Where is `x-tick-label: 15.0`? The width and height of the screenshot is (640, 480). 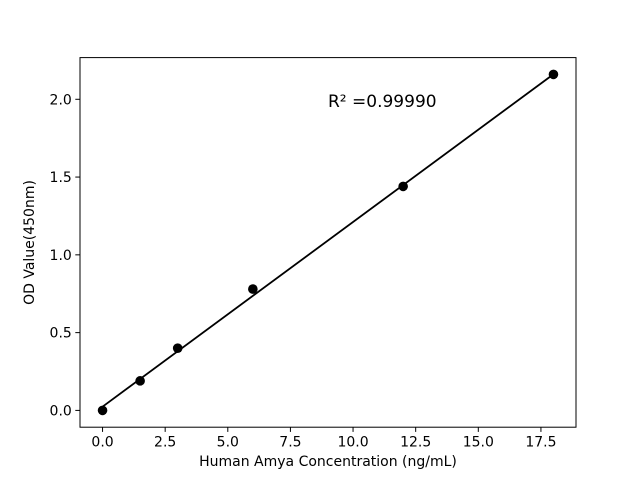 x-tick-label: 15.0 is located at coordinates (478, 442).